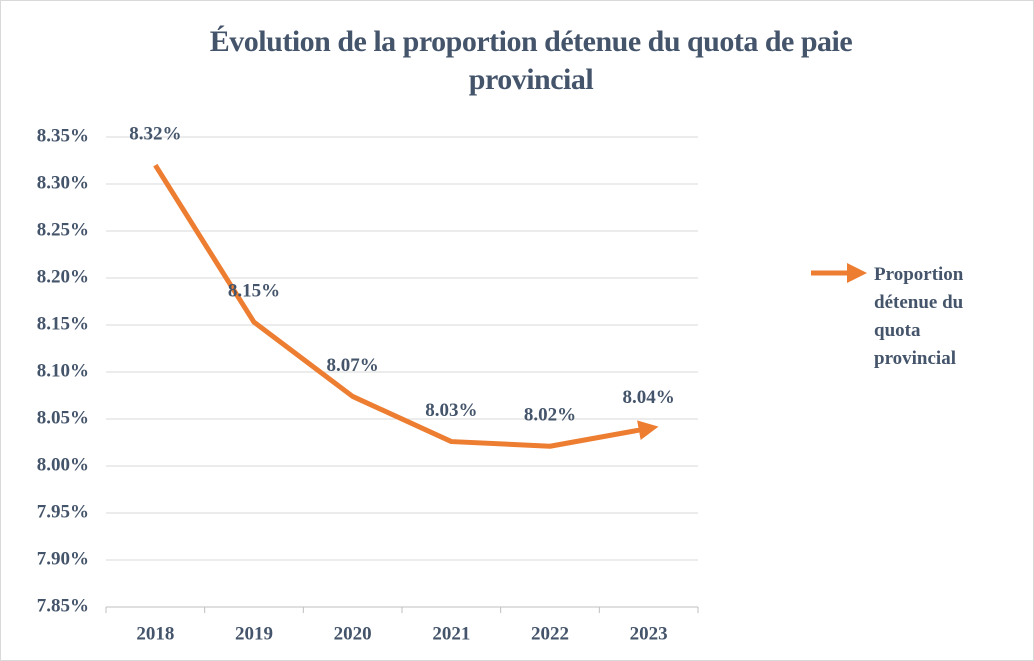 The width and height of the screenshot is (1034, 661). I want to click on y-tick-label: 8.10%, so click(63, 370).